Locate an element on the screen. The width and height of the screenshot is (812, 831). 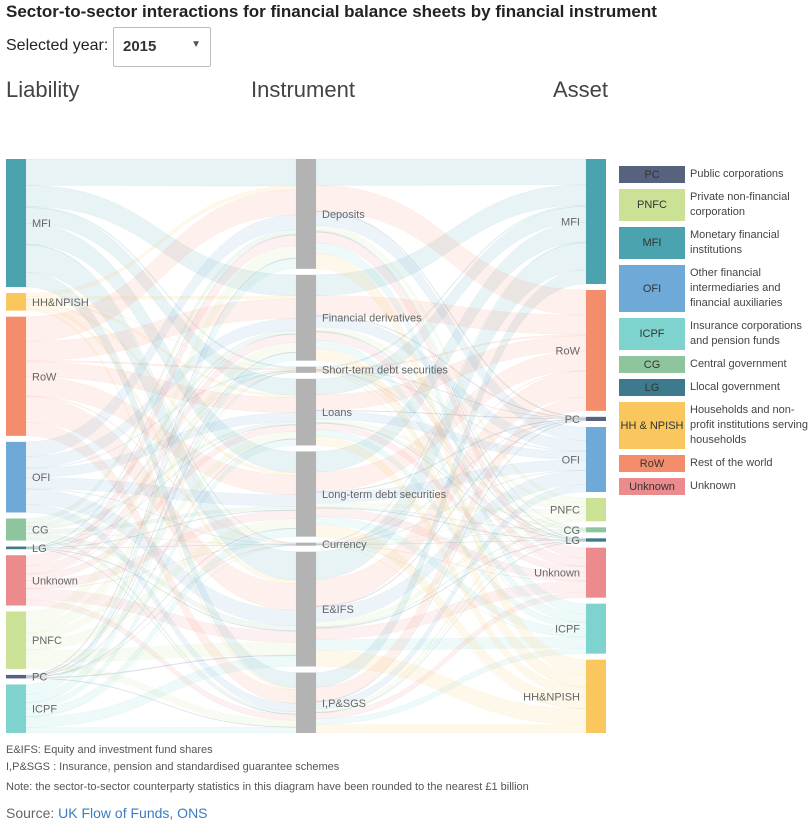
asset-node-pnfc is located at coordinates (596, 510).